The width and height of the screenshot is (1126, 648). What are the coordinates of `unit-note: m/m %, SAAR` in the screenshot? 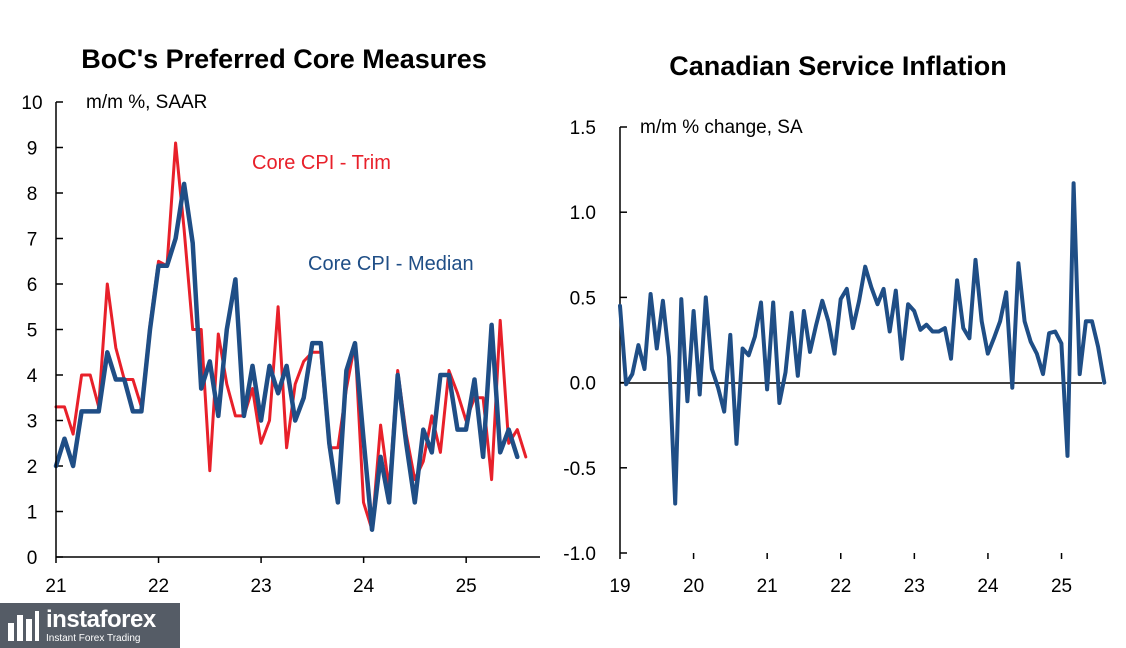 It's located at (146, 102).